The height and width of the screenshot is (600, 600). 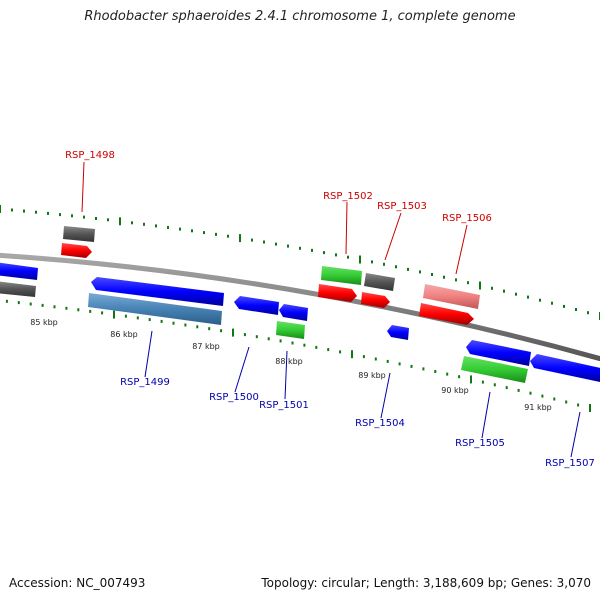 I want to click on gene-label: RSP_1498, so click(x=90, y=155).